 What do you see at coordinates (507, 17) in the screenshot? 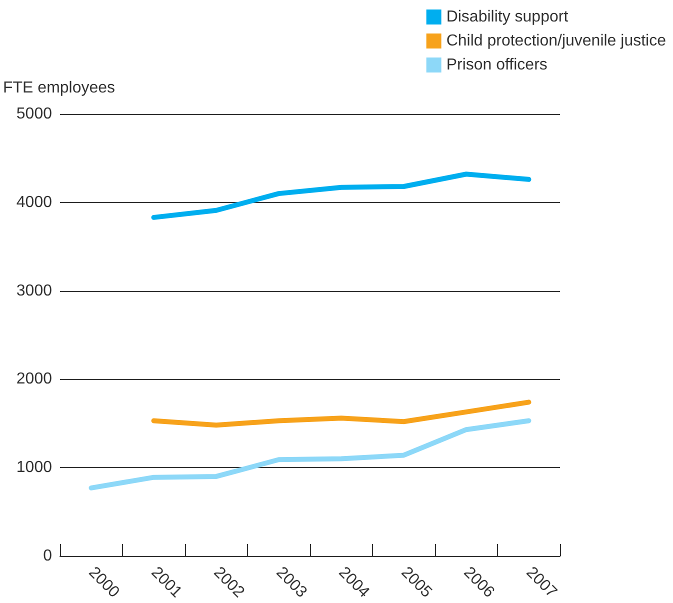
I see `legend-label: Disability support` at bounding box center [507, 17].